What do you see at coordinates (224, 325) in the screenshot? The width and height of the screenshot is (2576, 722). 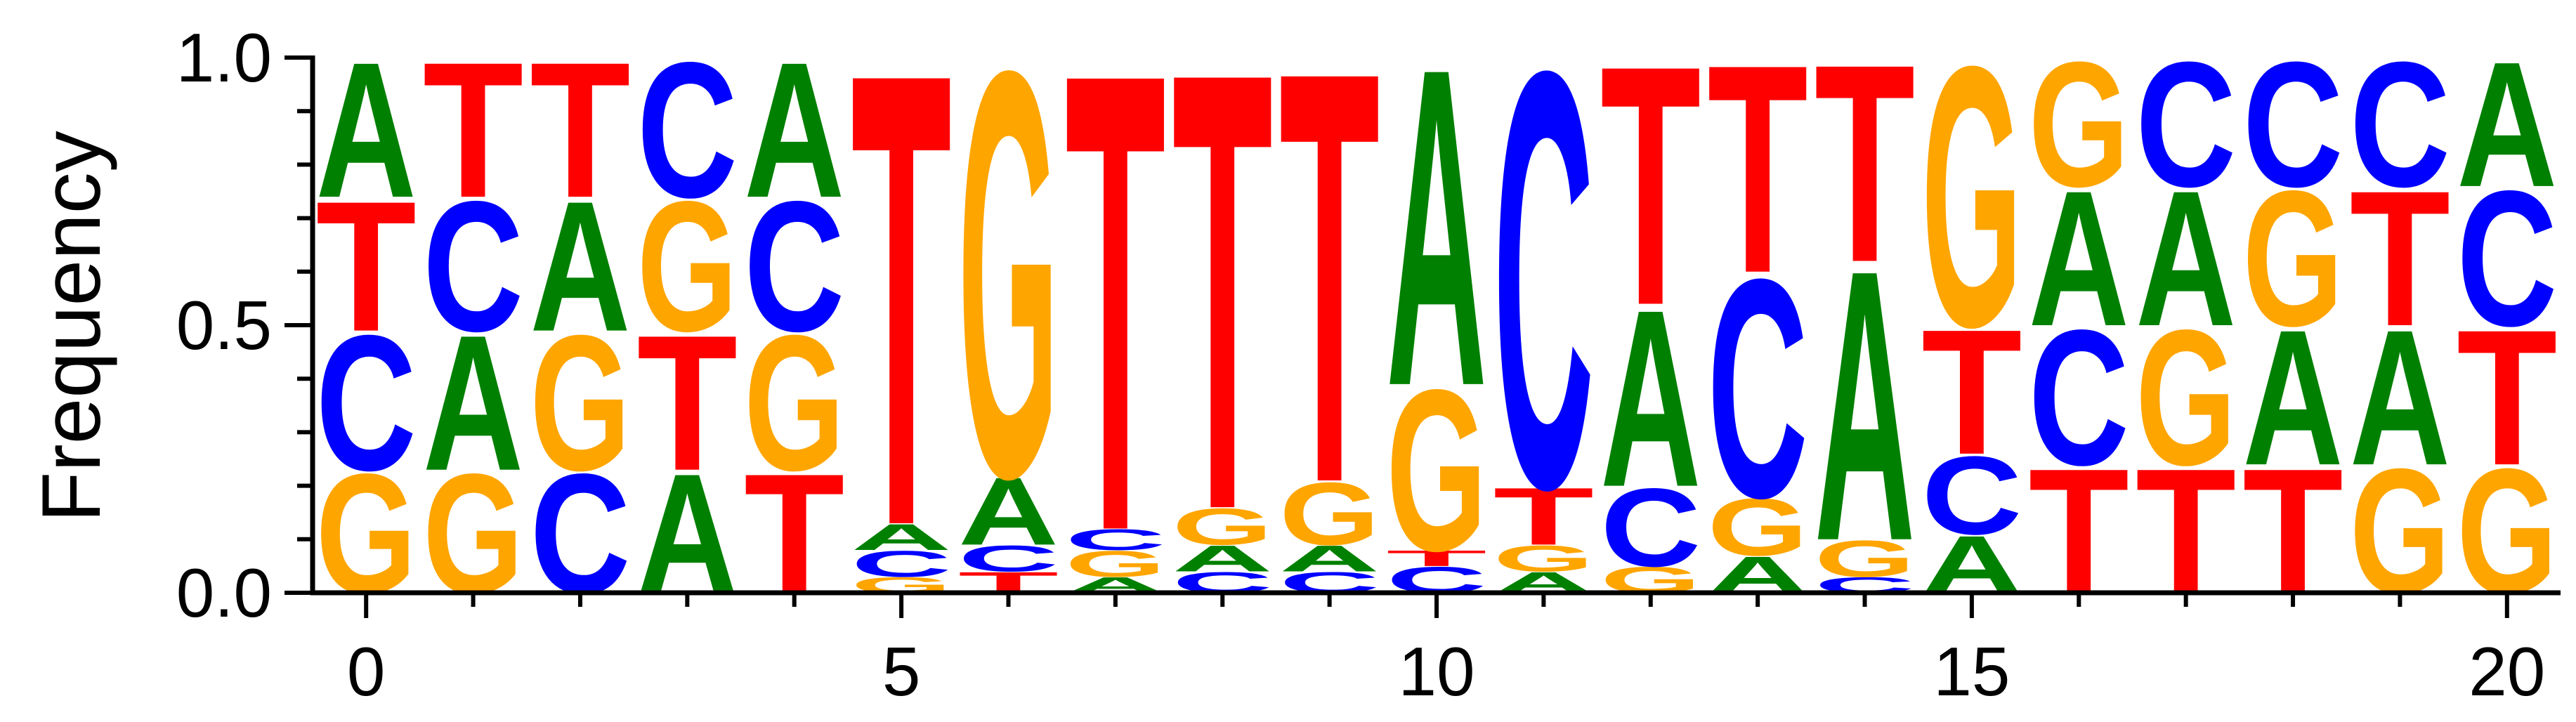 I see `y-tick-label: 0.5` at bounding box center [224, 325].